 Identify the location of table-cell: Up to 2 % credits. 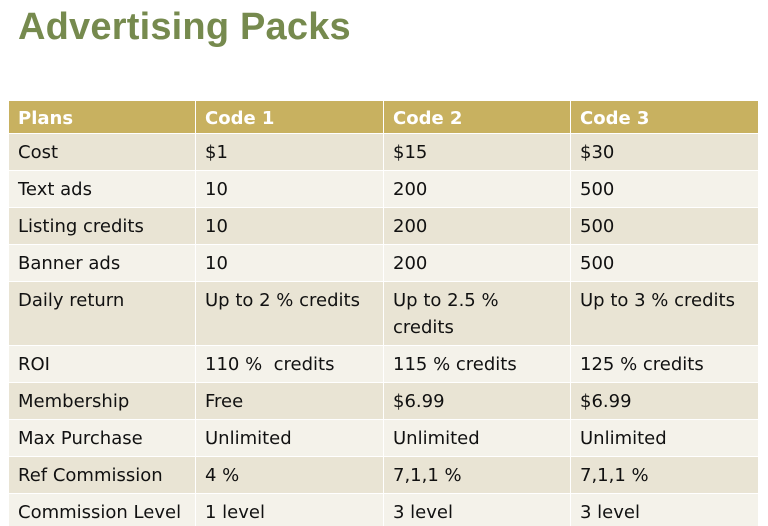
(289, 313).